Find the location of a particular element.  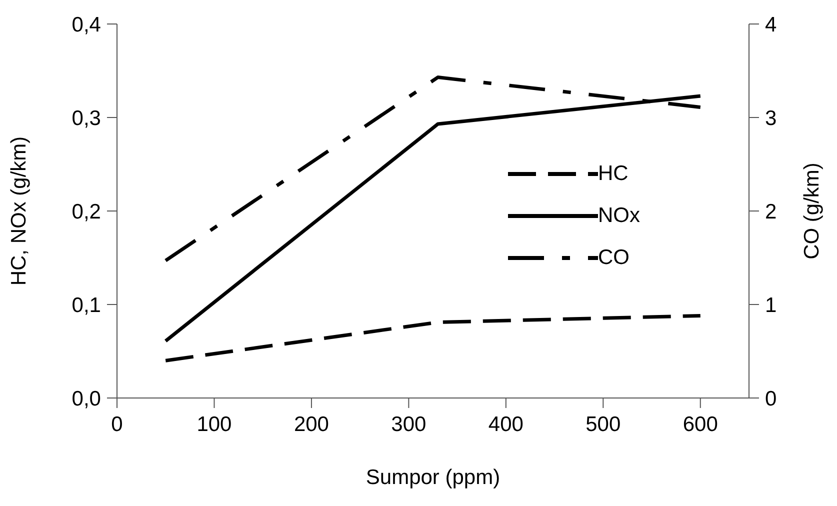

x-tick-label: 500 is located at coordinates (603, 424).